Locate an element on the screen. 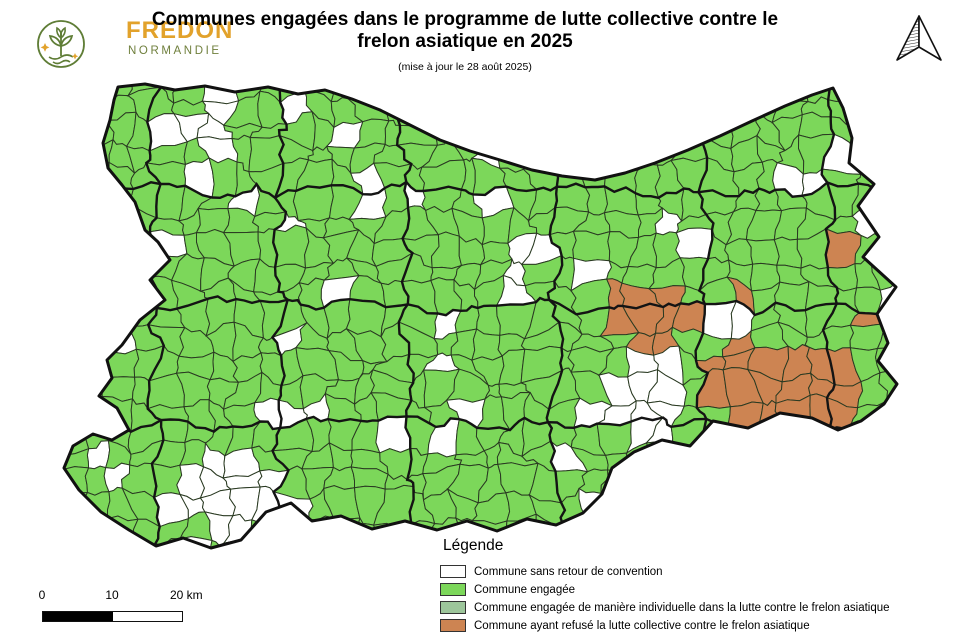  legend-label: Commune engagée is located at coordinates (525, 589).